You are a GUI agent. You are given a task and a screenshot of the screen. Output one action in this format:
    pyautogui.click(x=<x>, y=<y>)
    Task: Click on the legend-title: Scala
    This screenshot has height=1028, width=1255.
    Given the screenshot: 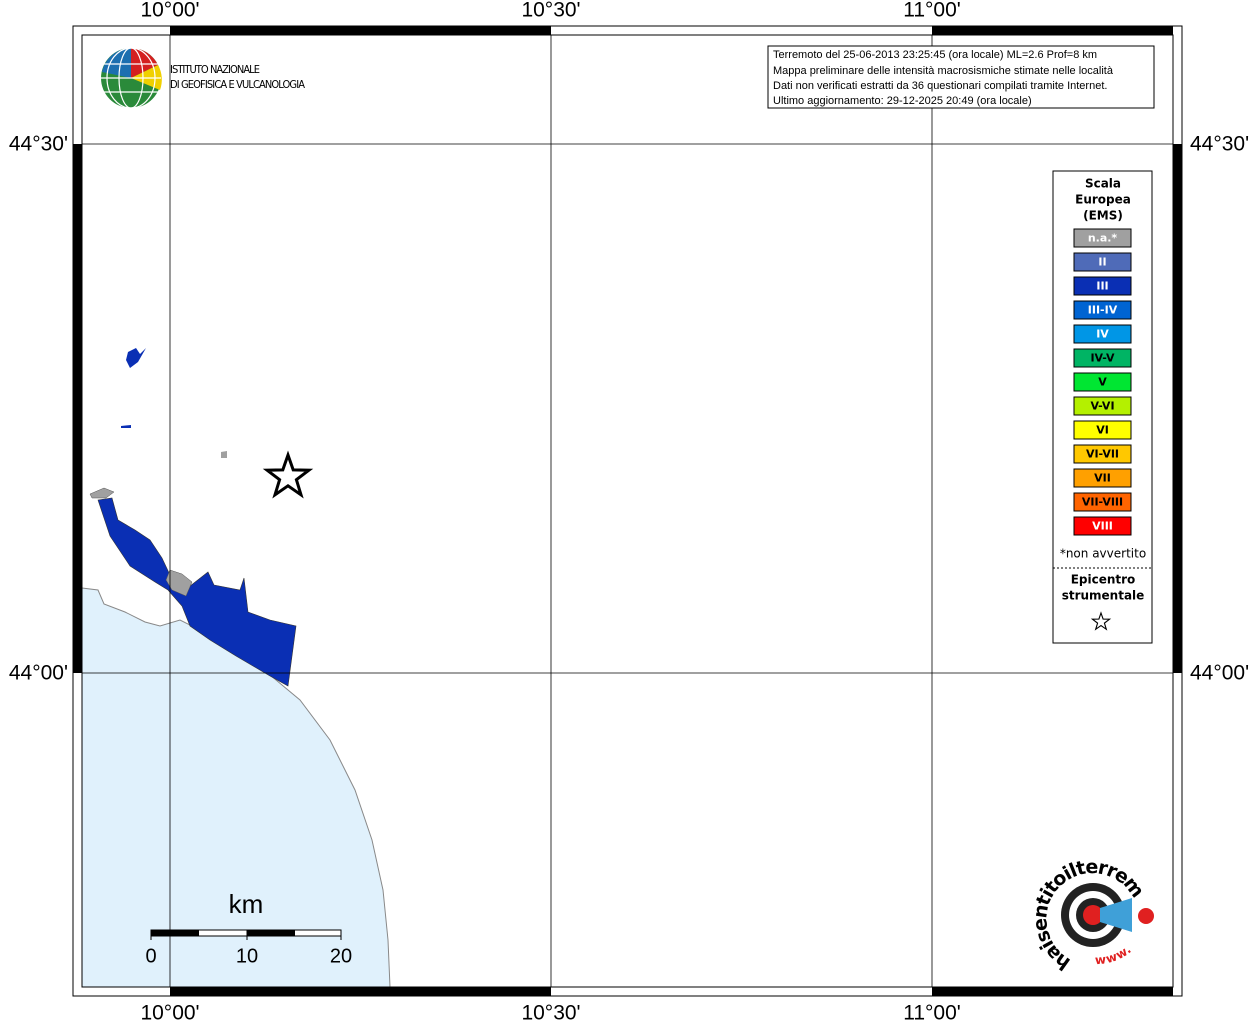 What is the action you would take?
    pyautogui.click(x=1103, y=184)
    